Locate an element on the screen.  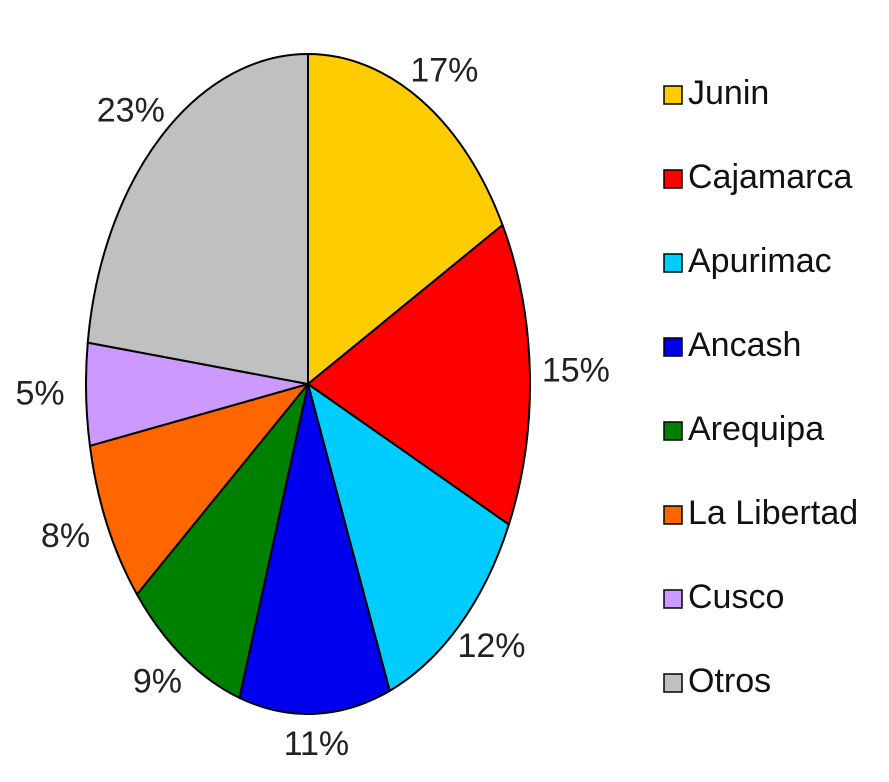
pie-slice-la-libertad is located at coordinates (198, 489).